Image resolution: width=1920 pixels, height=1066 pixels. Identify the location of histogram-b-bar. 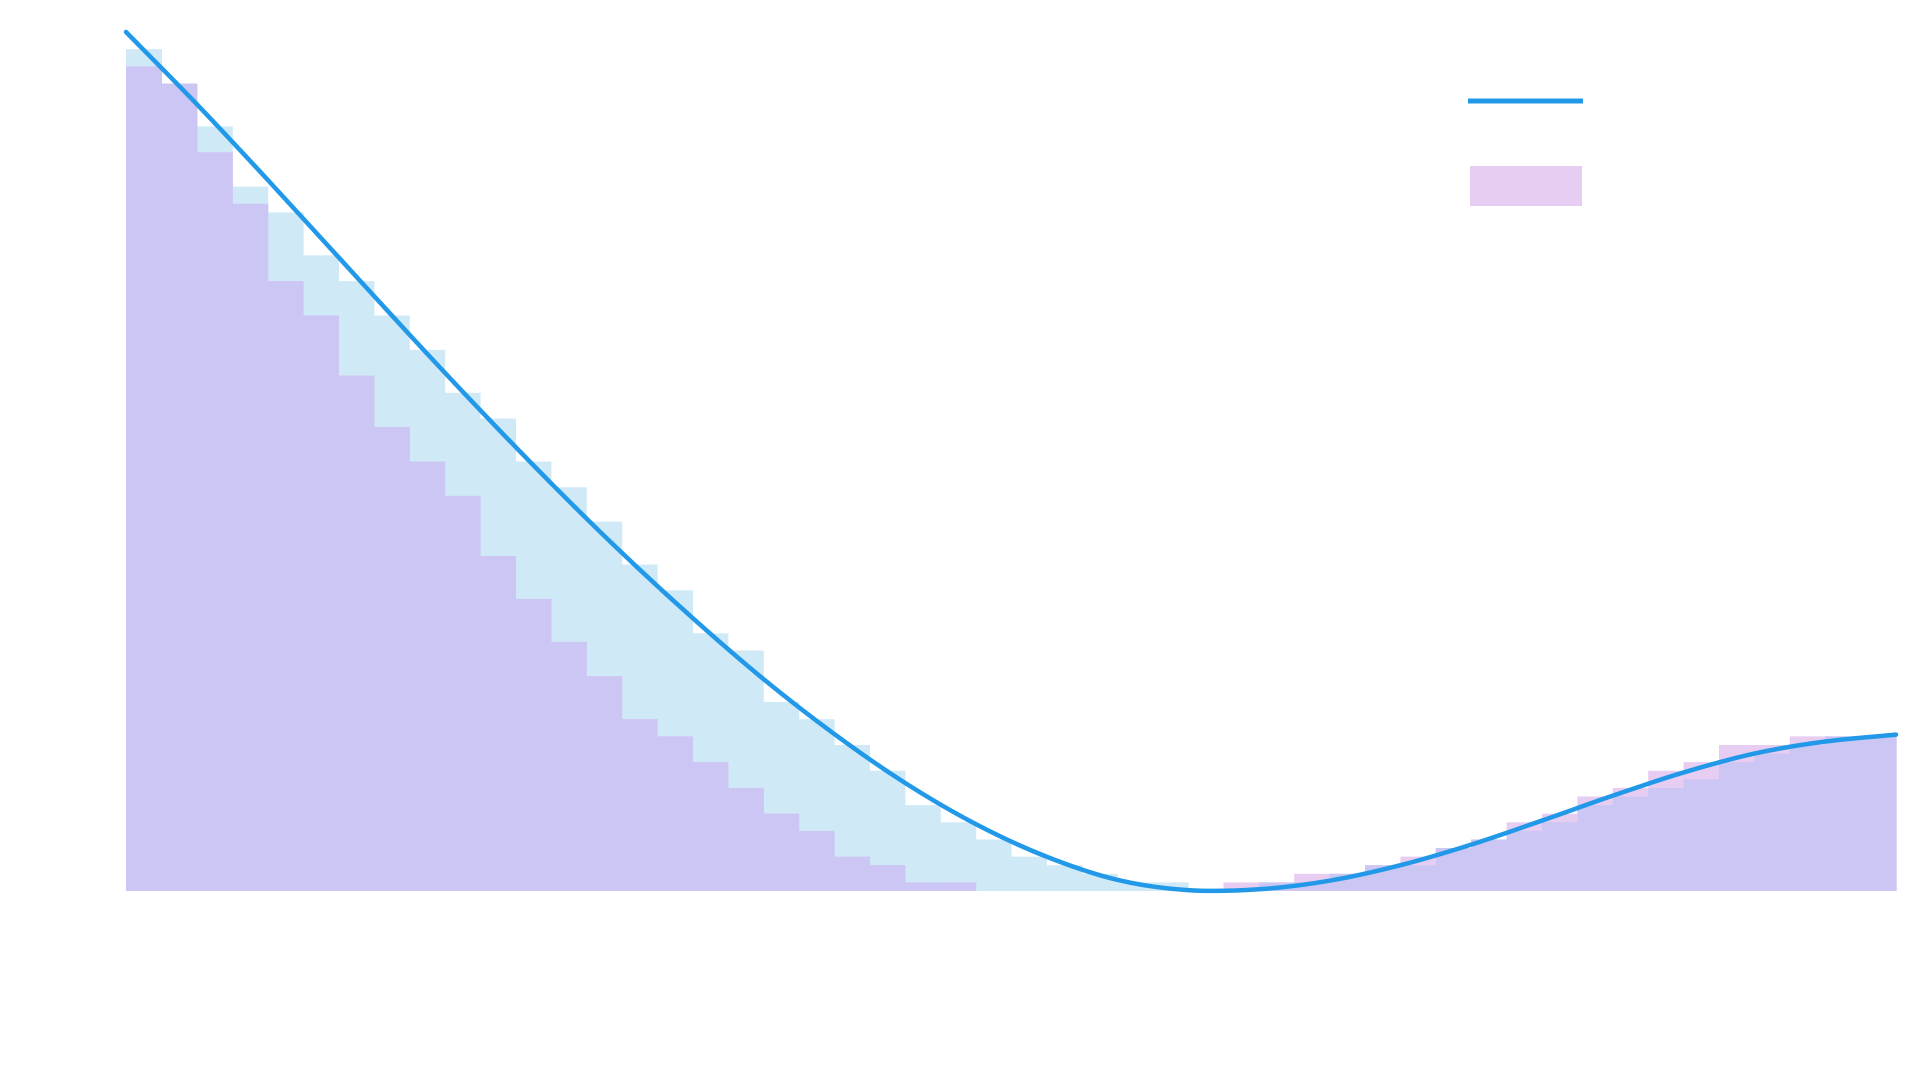
(1241, 886).